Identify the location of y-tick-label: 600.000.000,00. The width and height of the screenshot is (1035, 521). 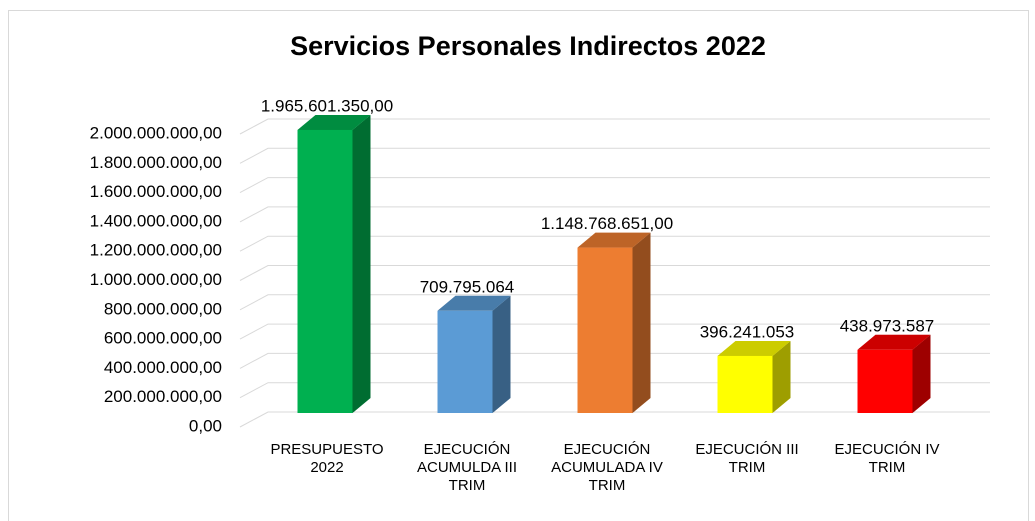
(163, 338).